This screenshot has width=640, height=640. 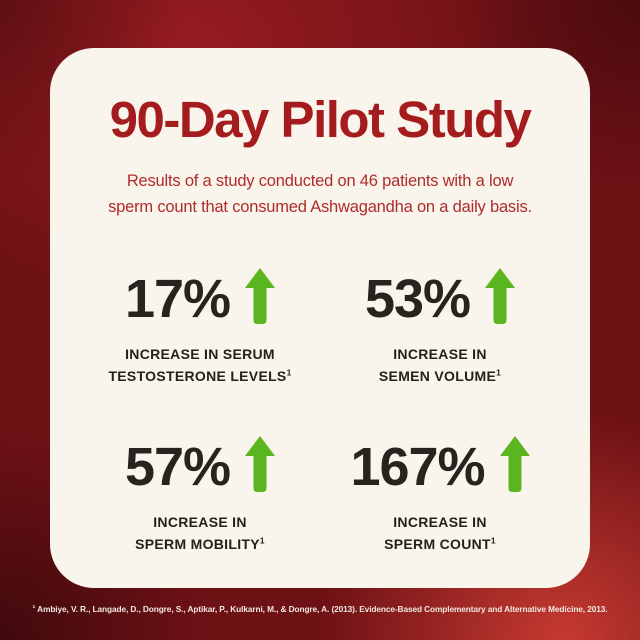 I want to click on stat-sperm-mobility: 57% INCREASE IN SPERM MOBILITY1, so click(x=200, y=495).